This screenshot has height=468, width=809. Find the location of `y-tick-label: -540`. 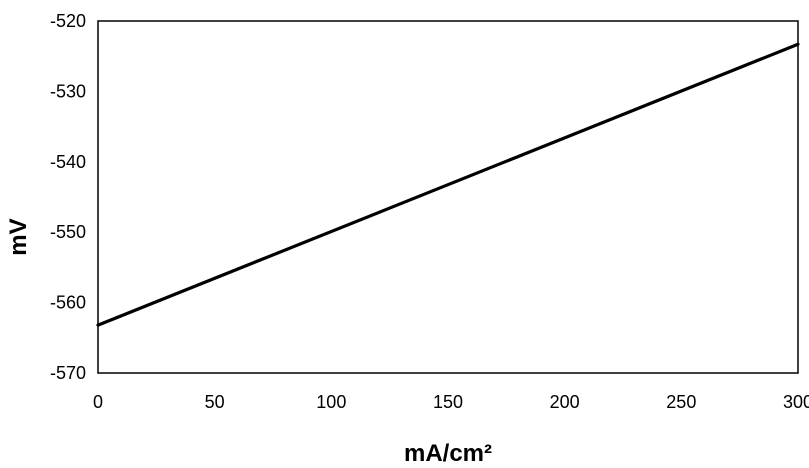

y-tick-label: -540 is located at coordinates (68, 162).